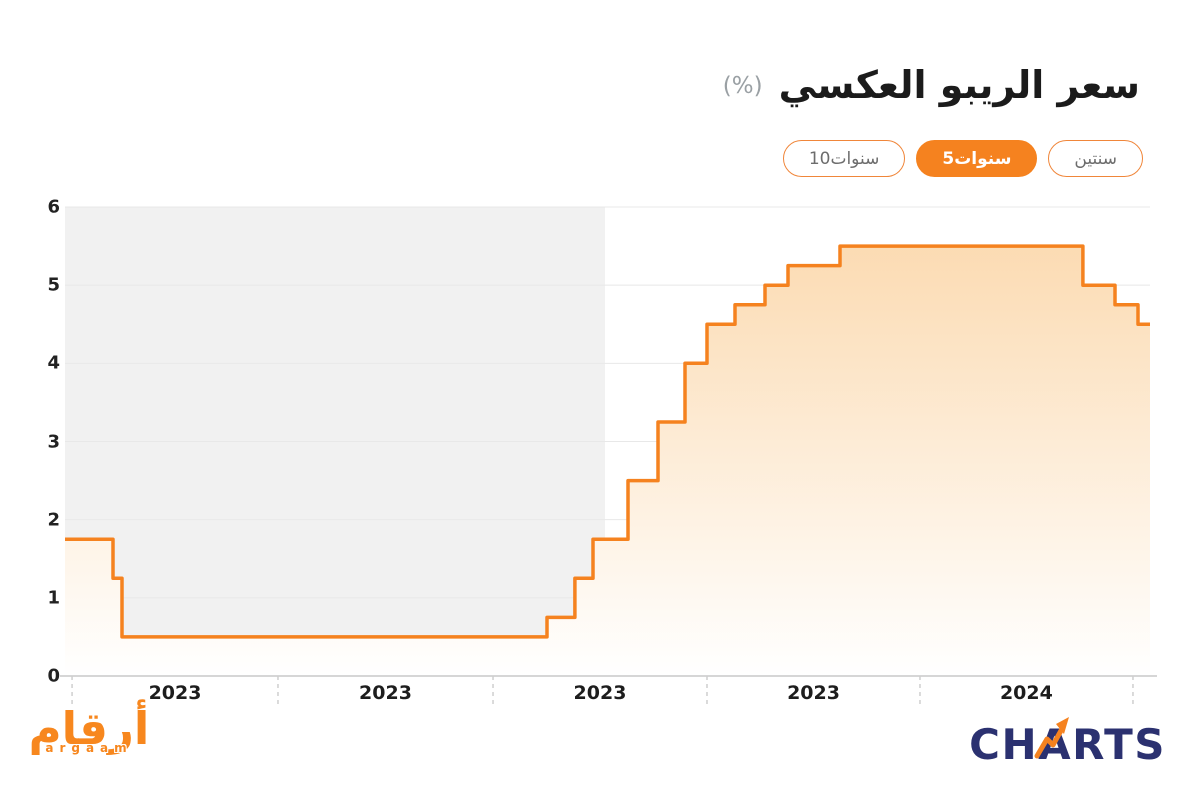  What do you see at coordinates (53, 285) in the screenshot?
I see `y-axis-label: 5` at bounding box center [53, 285].